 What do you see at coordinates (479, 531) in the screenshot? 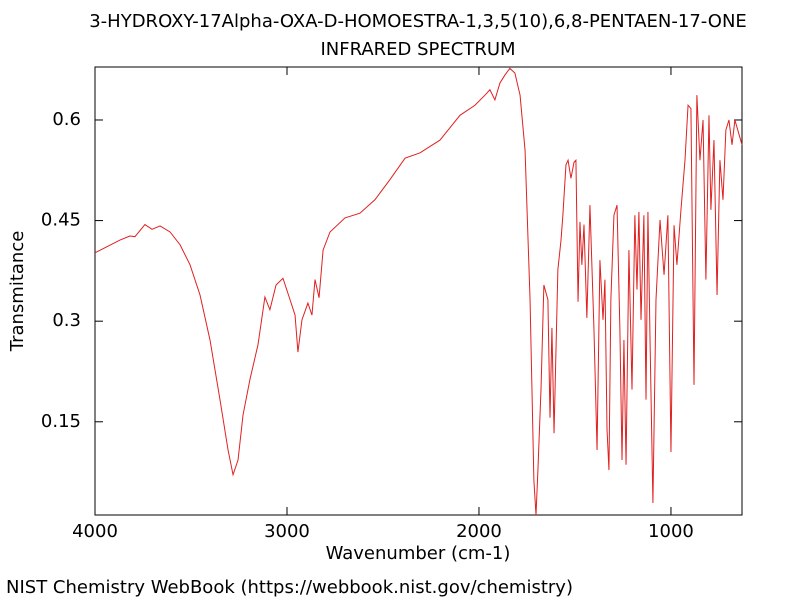
I see `x-tick-label: 2000` at bounding box center [479, 531].